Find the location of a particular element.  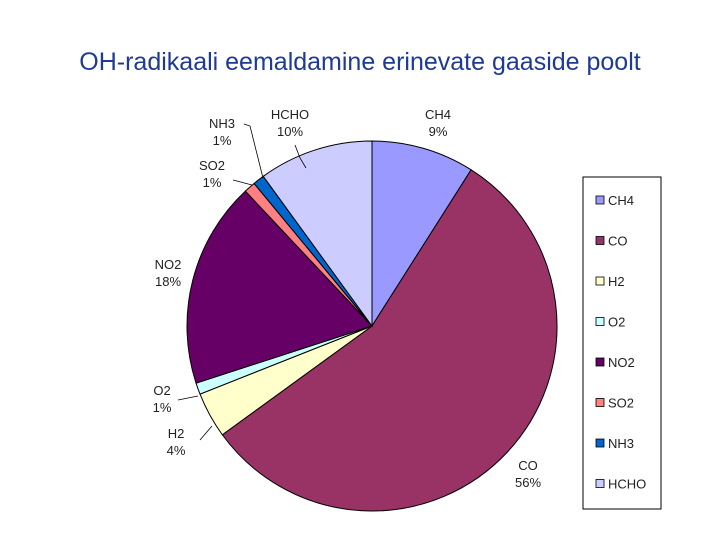

slice-label-name-nh3: NH3 is located at coordinates (222, 123).